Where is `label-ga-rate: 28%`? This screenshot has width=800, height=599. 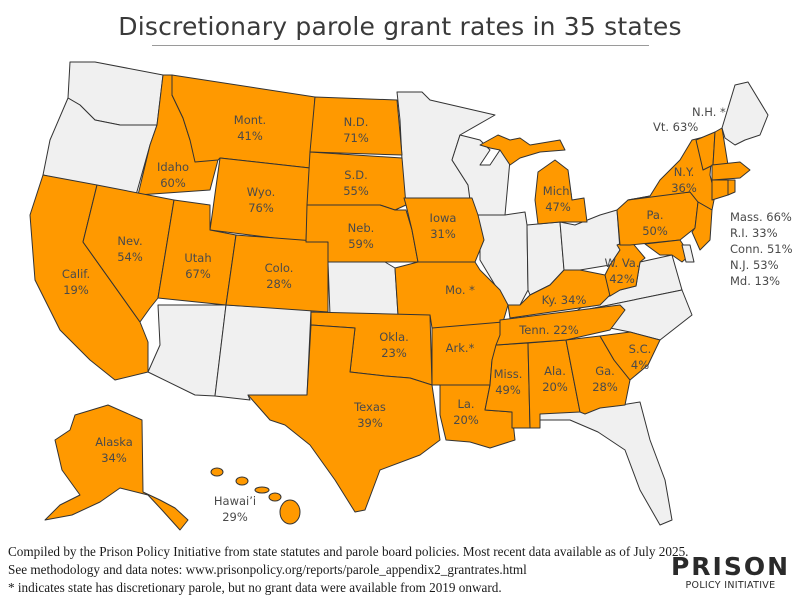 label-ga-rate: 28% is located at coordinates (605, 387).